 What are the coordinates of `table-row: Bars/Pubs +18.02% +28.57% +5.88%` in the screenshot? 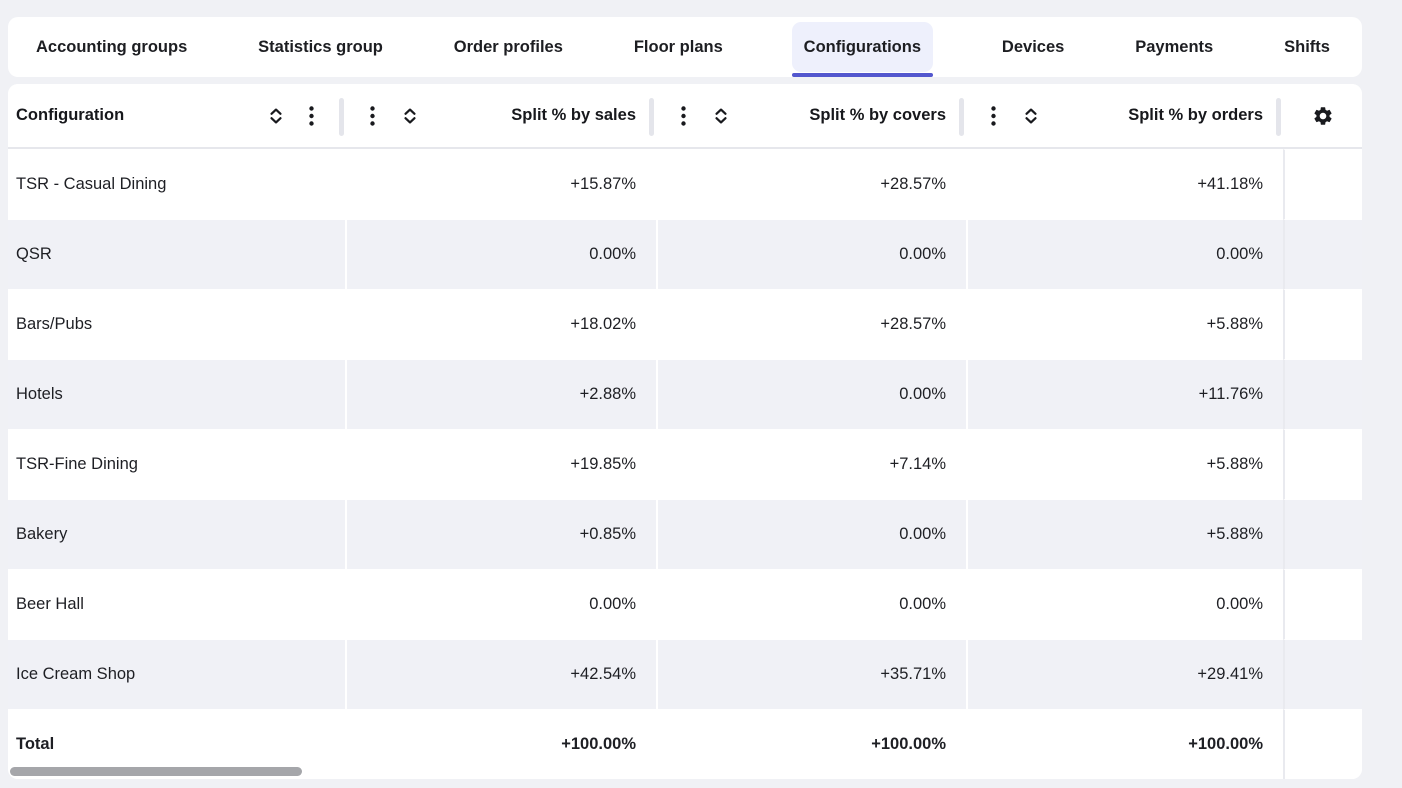 It's located at (685, 324).